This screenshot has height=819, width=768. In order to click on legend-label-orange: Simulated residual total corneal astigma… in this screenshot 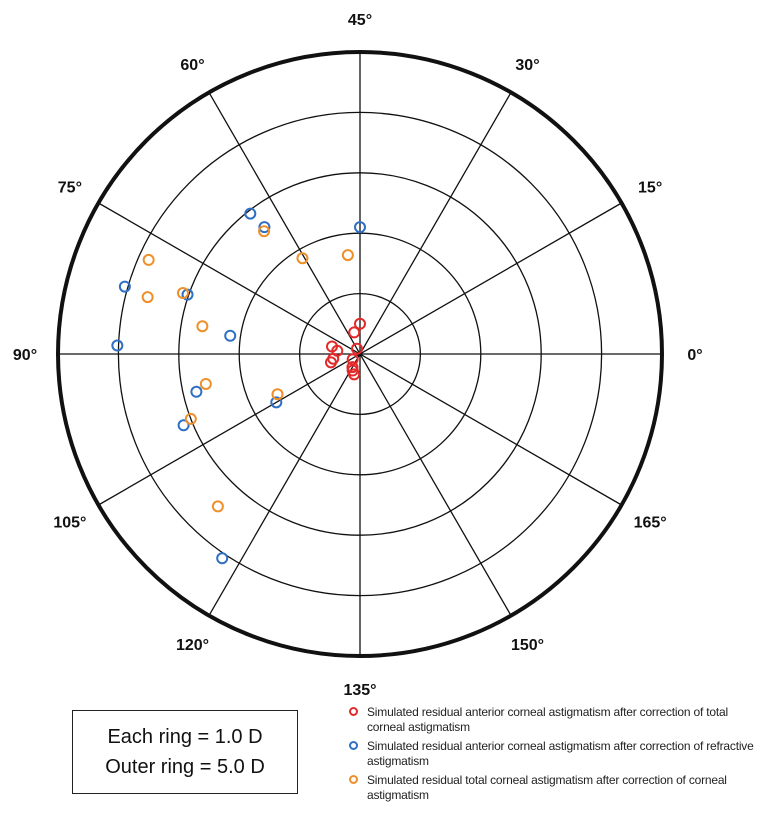, I will do `click(547, 787)`.